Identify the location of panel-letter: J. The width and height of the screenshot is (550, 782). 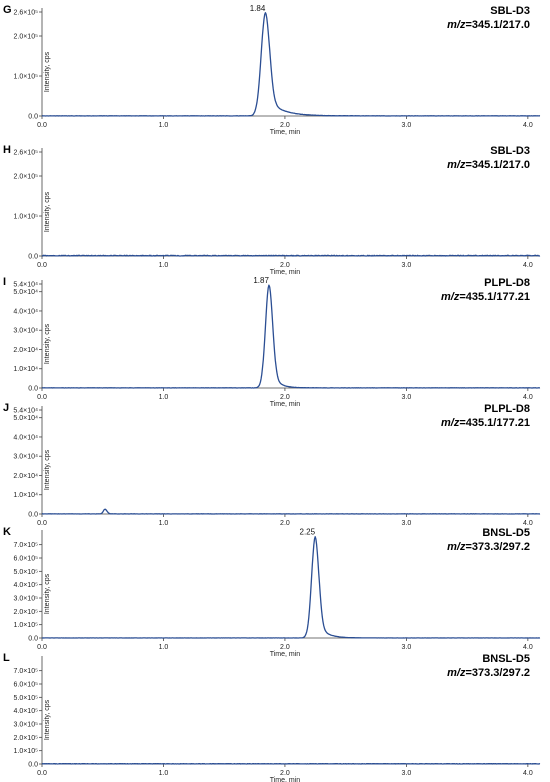
(6, 408).